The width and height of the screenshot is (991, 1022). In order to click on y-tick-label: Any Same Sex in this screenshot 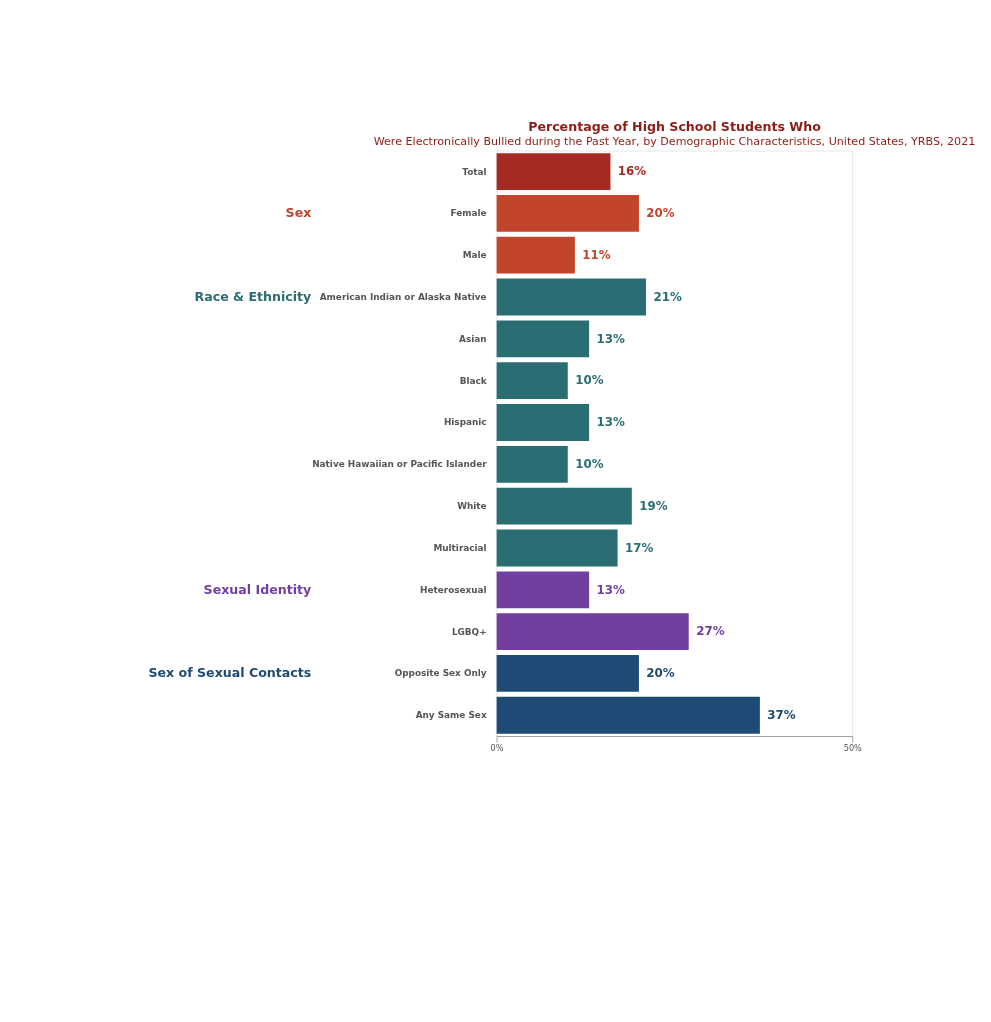, I will do `click(451, 715)`.